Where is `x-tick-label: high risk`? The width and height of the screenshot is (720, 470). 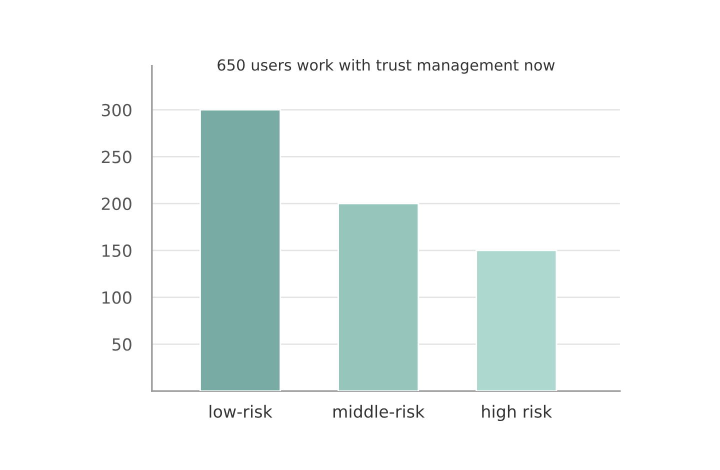 x-tick-label: high risk is located at coordinates (517, 413).